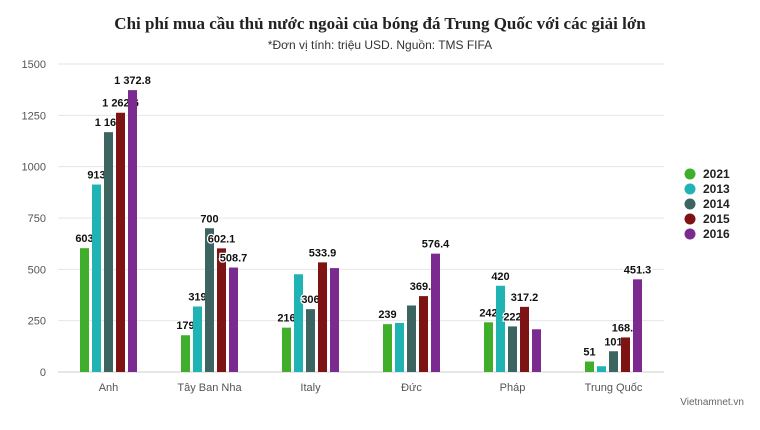  Describe the element at coordinates (436, 245) in the screenshot. I see `data-label: 576.4` at that location.